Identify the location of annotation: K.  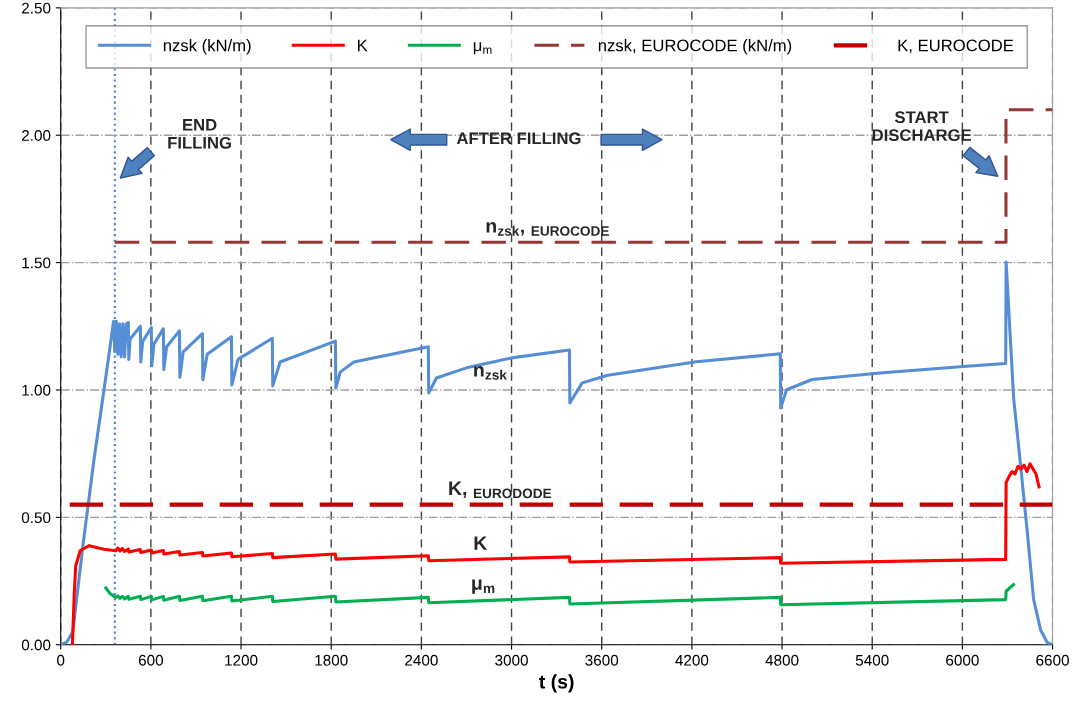
(481, 543).